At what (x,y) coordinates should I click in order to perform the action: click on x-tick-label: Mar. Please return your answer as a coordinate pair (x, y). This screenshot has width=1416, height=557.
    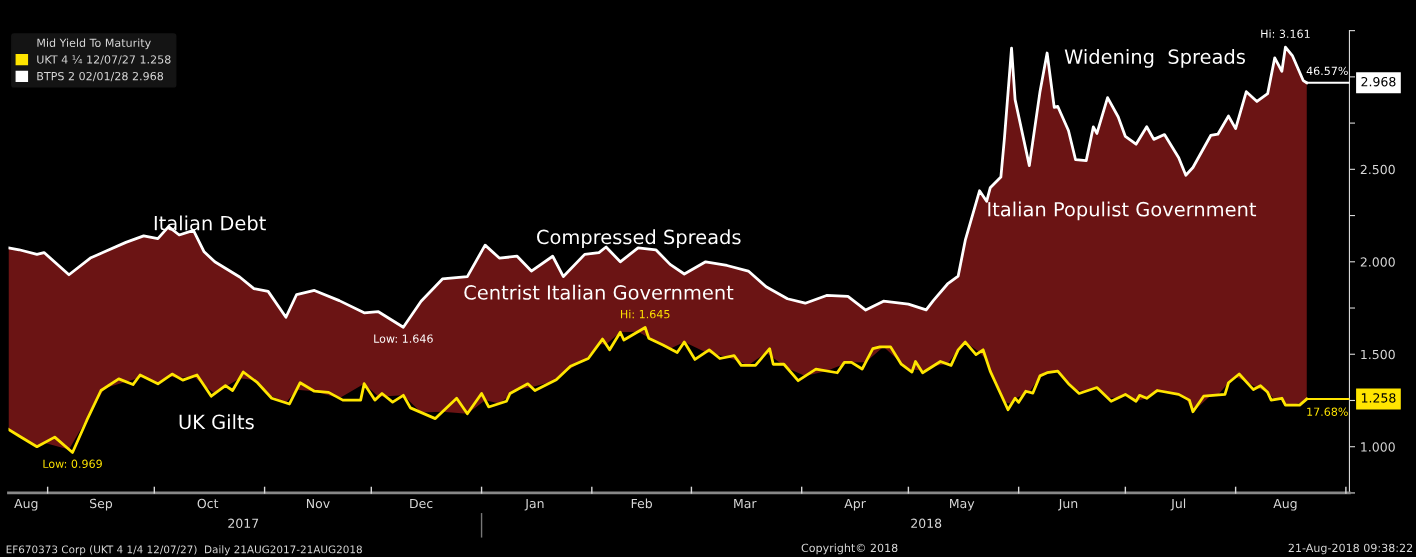
    Looking at the image, I should click on (745, 503).